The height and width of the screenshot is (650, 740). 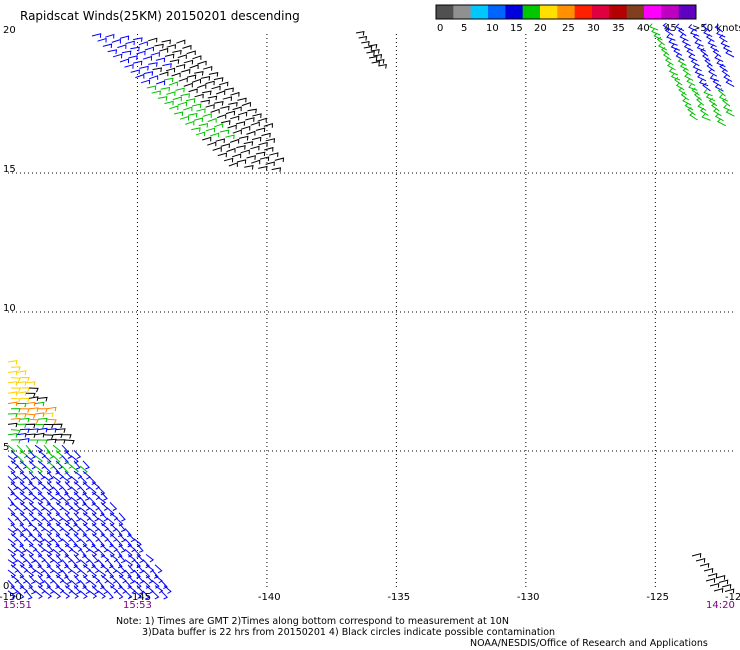 I want to click on colorbar-label: 10, so click(x=492, y=28).